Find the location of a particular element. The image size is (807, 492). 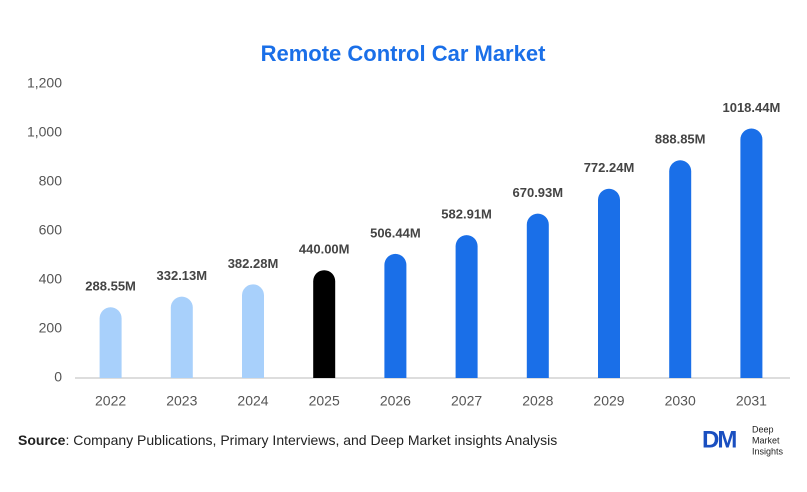

x-tick-label: 2024 is located at coordinates (252, 401).